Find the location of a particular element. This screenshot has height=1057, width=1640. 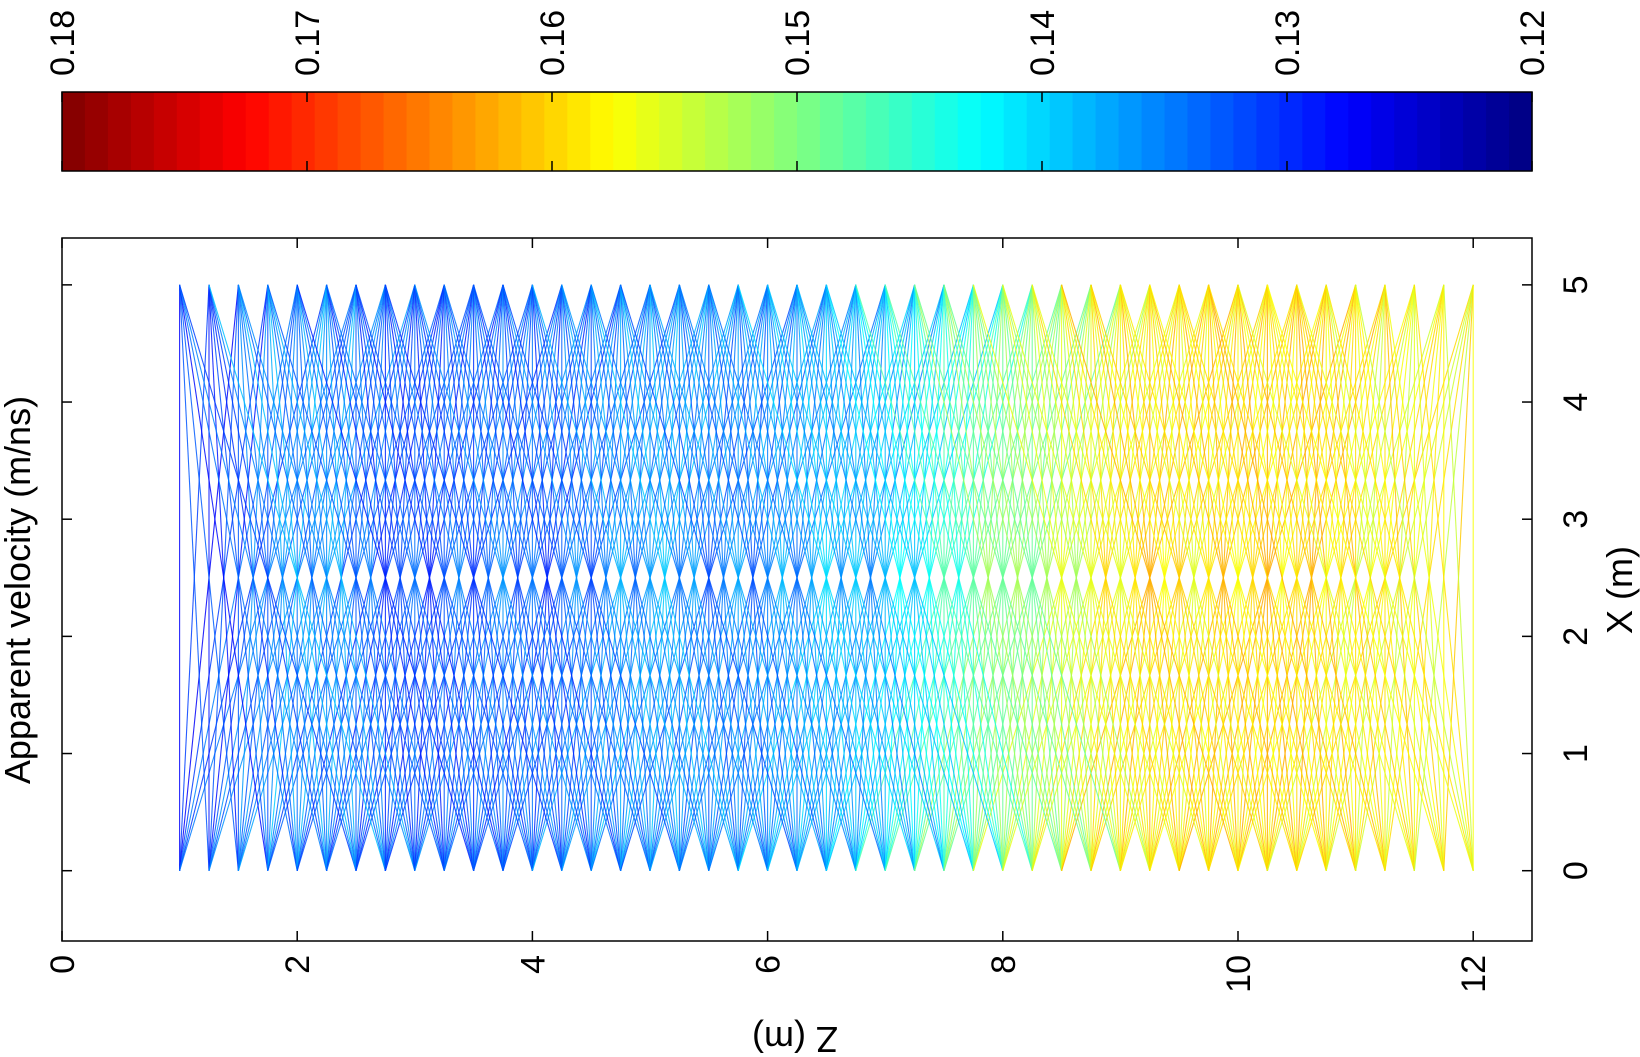

colorbar: 0.18 0.17 0.16 0.15 0.14 0.13 0.12 is located at coordinates (798, 91).